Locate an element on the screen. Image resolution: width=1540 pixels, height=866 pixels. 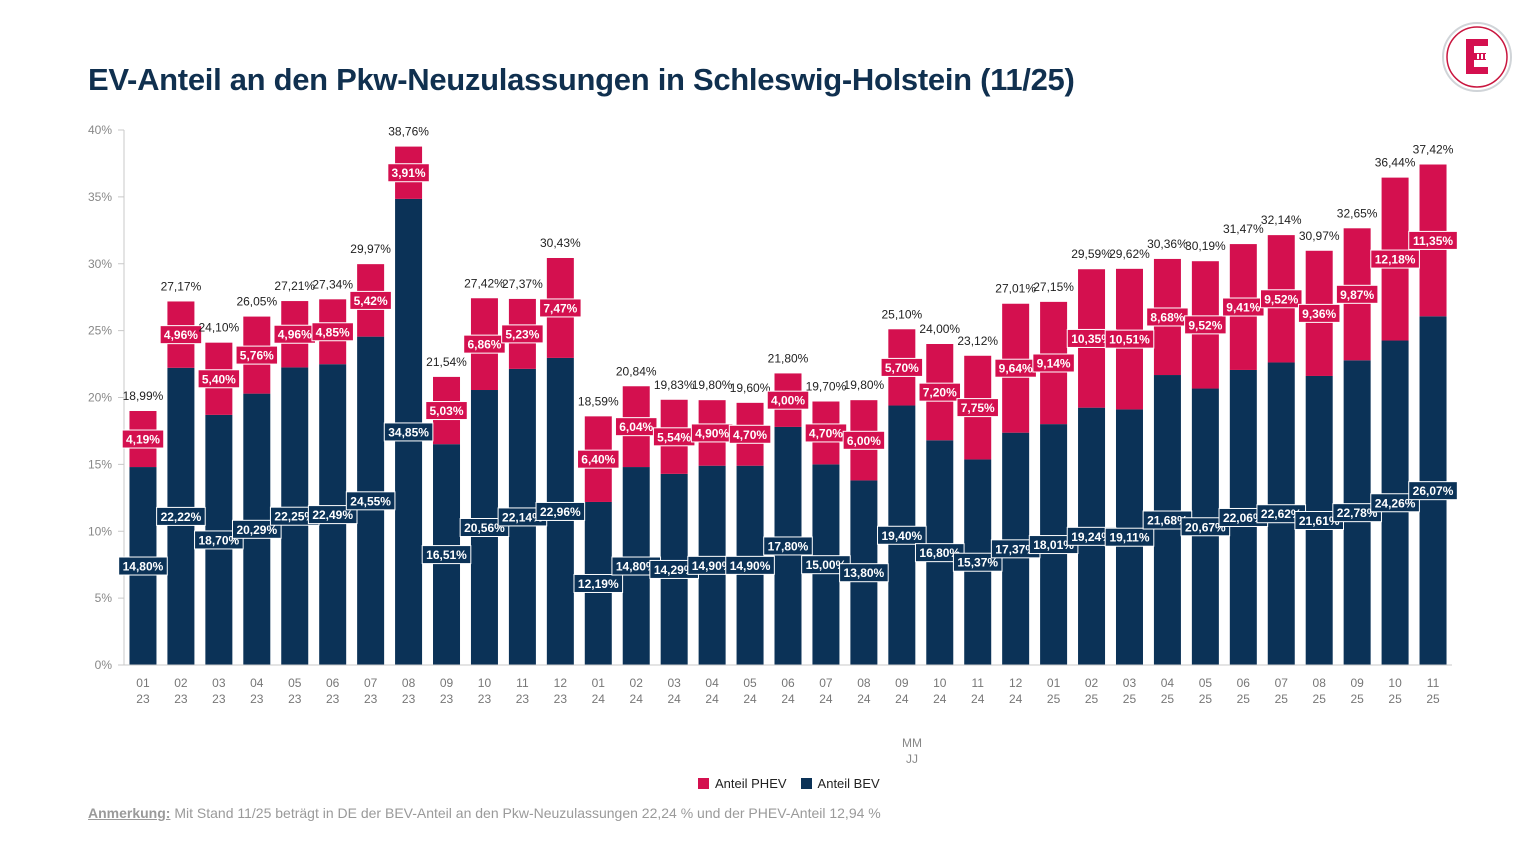
data-label-bev: 24,26% is located at coordinates (1395, 503).